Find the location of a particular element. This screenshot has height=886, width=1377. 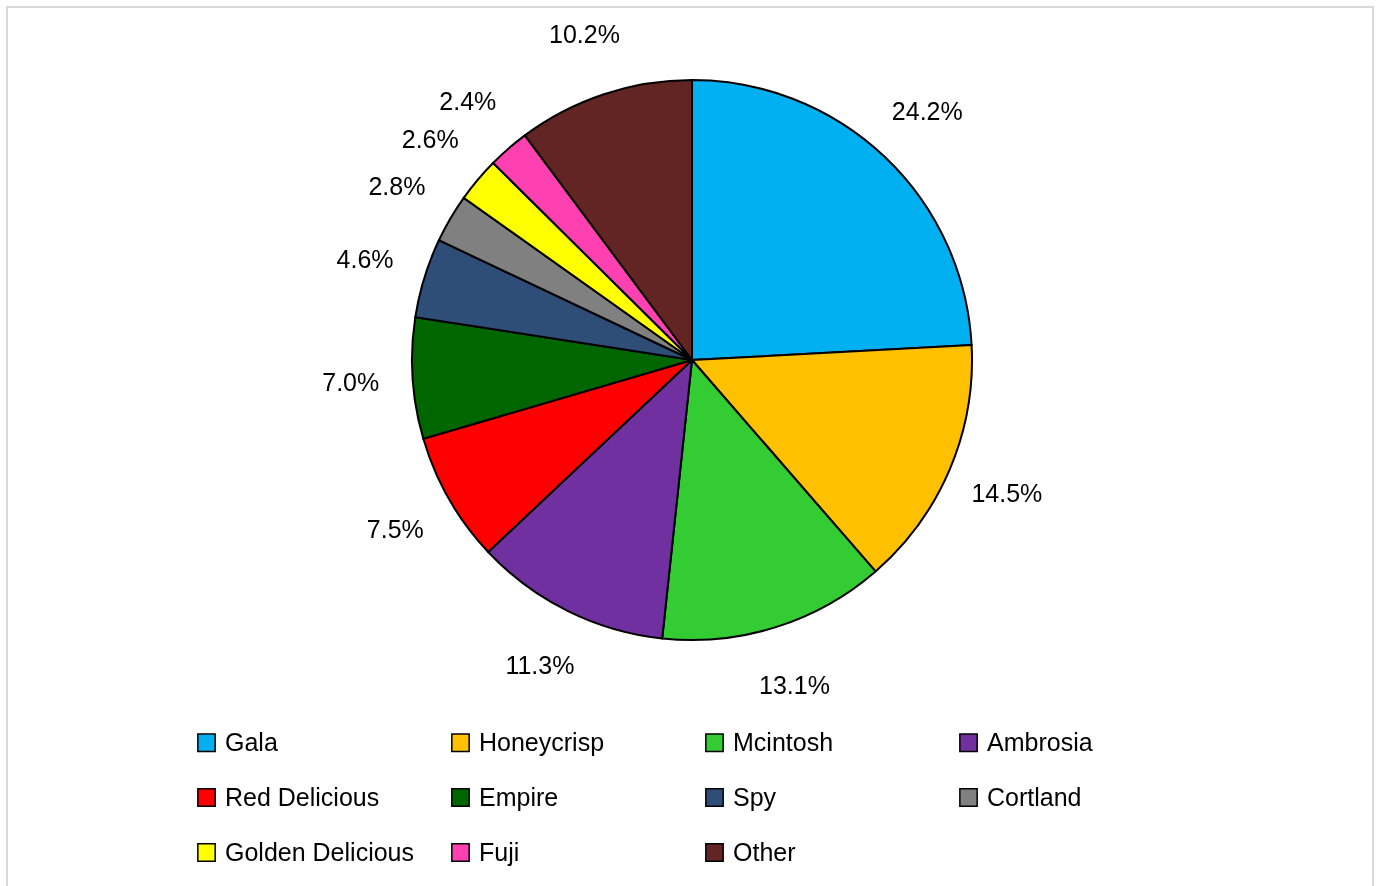

legend-label: Honeycrisp is located at coordinates (542, 741).